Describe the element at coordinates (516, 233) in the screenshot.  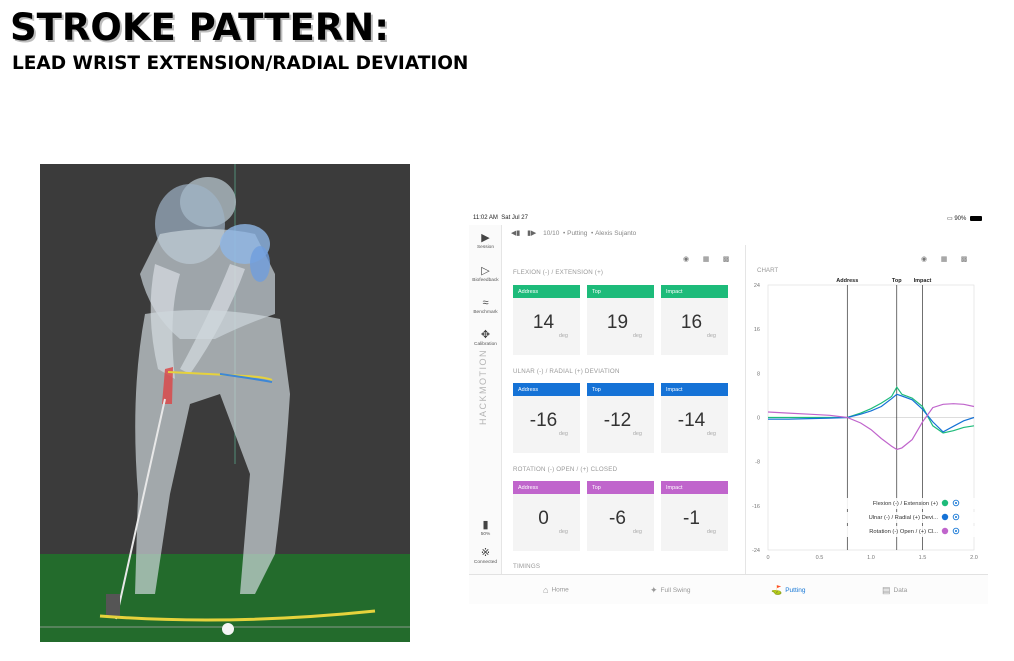
I see `skip-back-icon: ◀▮` at that location.